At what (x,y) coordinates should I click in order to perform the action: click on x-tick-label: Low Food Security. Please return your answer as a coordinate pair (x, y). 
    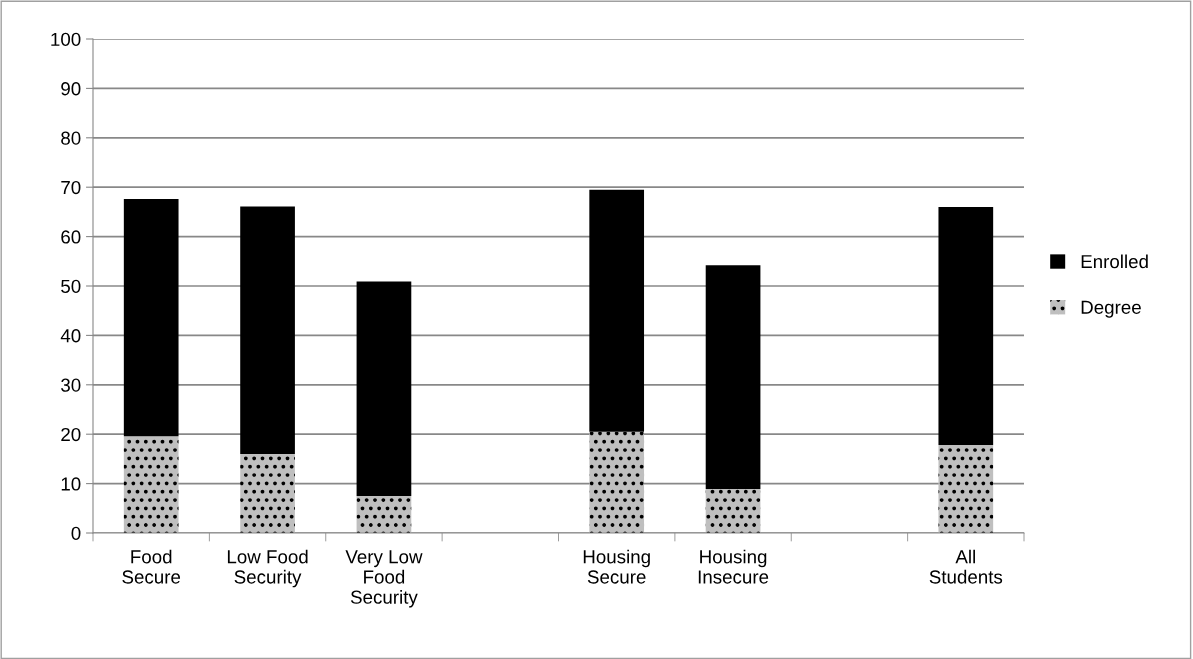
    Looking at the image, I should click on (267, 568).